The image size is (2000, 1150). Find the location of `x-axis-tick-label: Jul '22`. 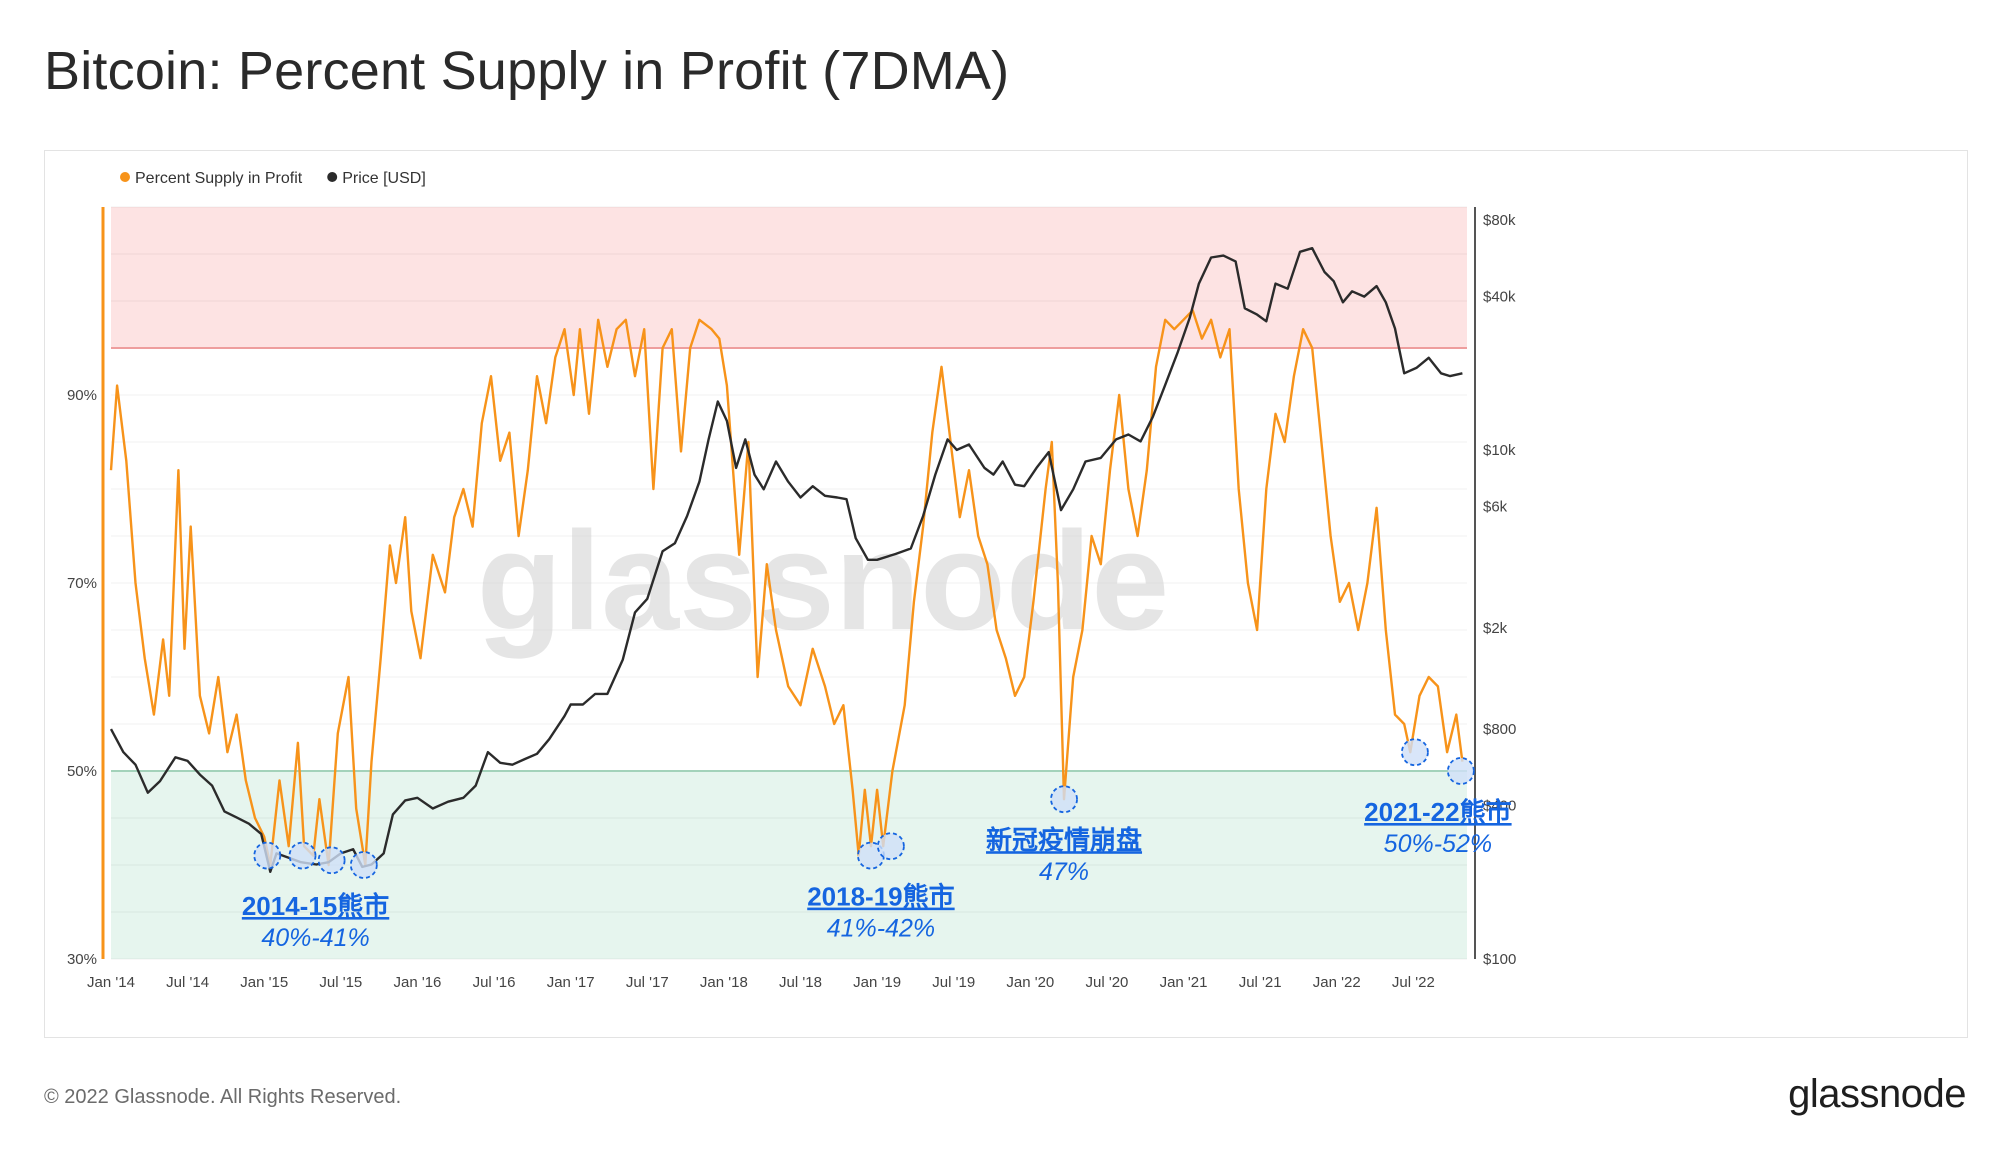

x-axis-tick-label: Jul '22 is located at coordinates (1413, 982).